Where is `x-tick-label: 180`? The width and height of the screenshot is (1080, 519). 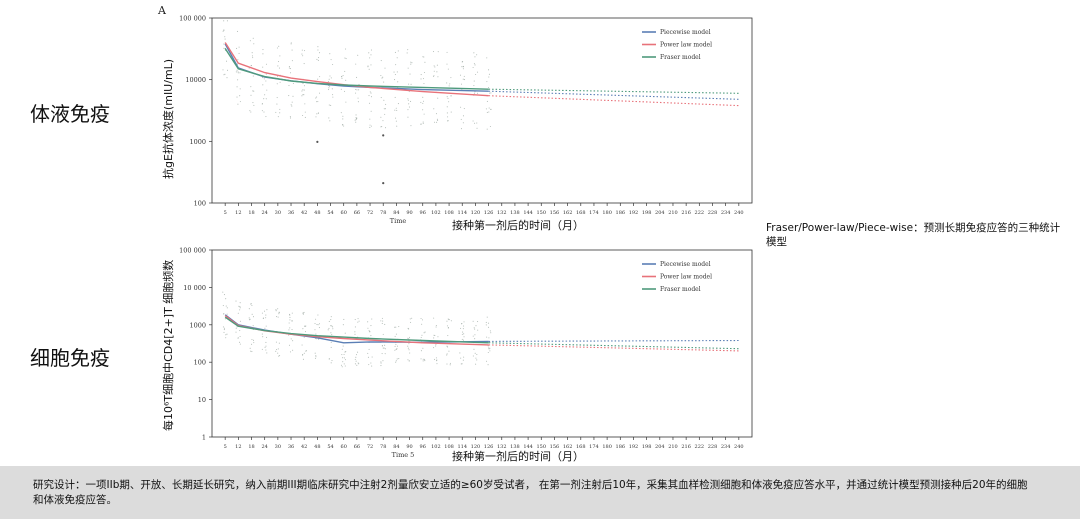 x-tick-label: 180 is located at coordinates (607, 213).